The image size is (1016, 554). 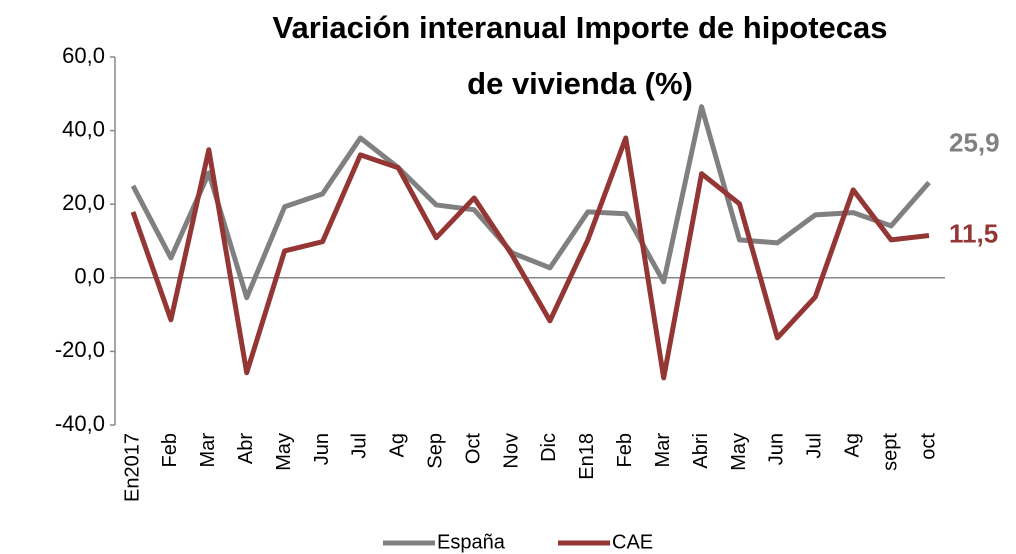 I want to click on legend-label: España, so click(x=471, y=542).